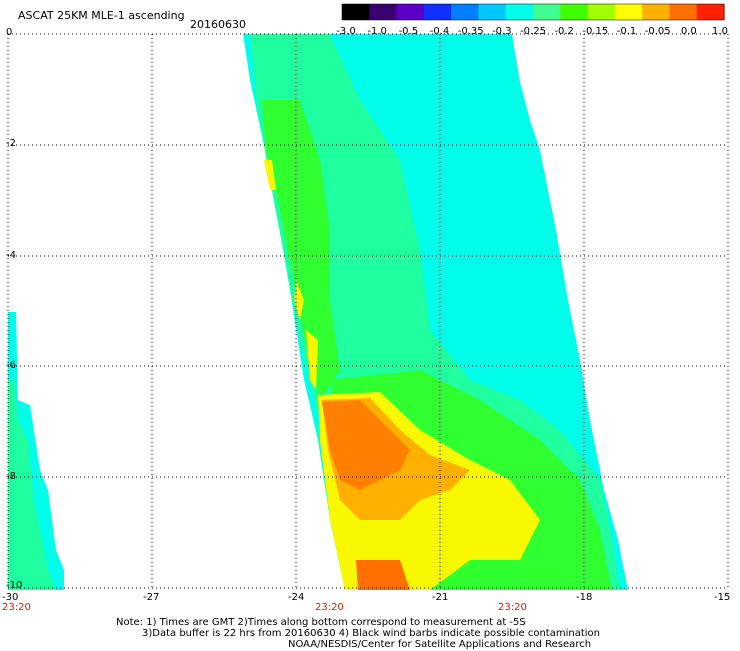 The height and width of the screenshot is (651, 740). I want to click on orange-bottom, so click(383, 575).